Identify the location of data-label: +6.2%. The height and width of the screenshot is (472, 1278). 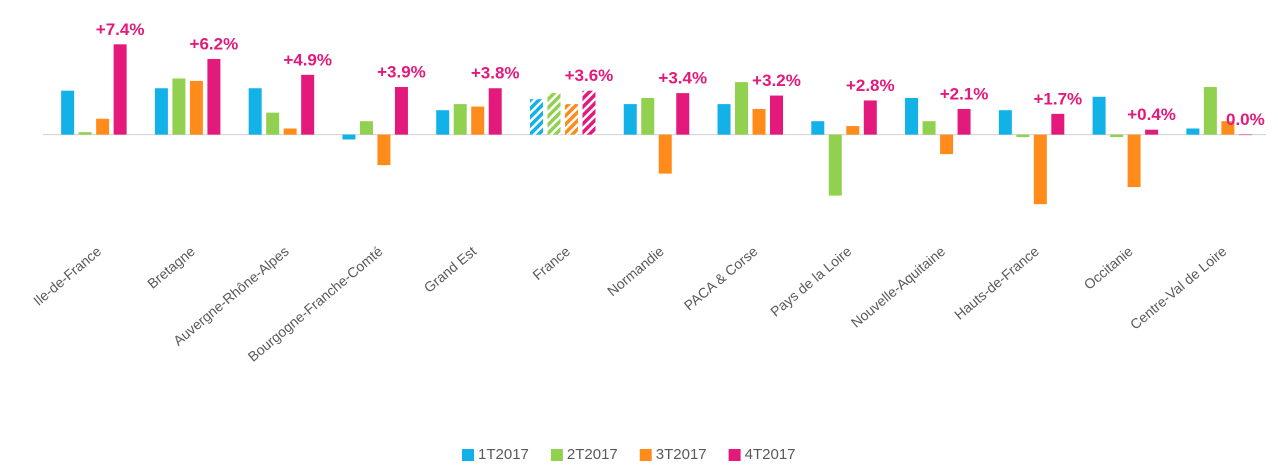
(214, 43).